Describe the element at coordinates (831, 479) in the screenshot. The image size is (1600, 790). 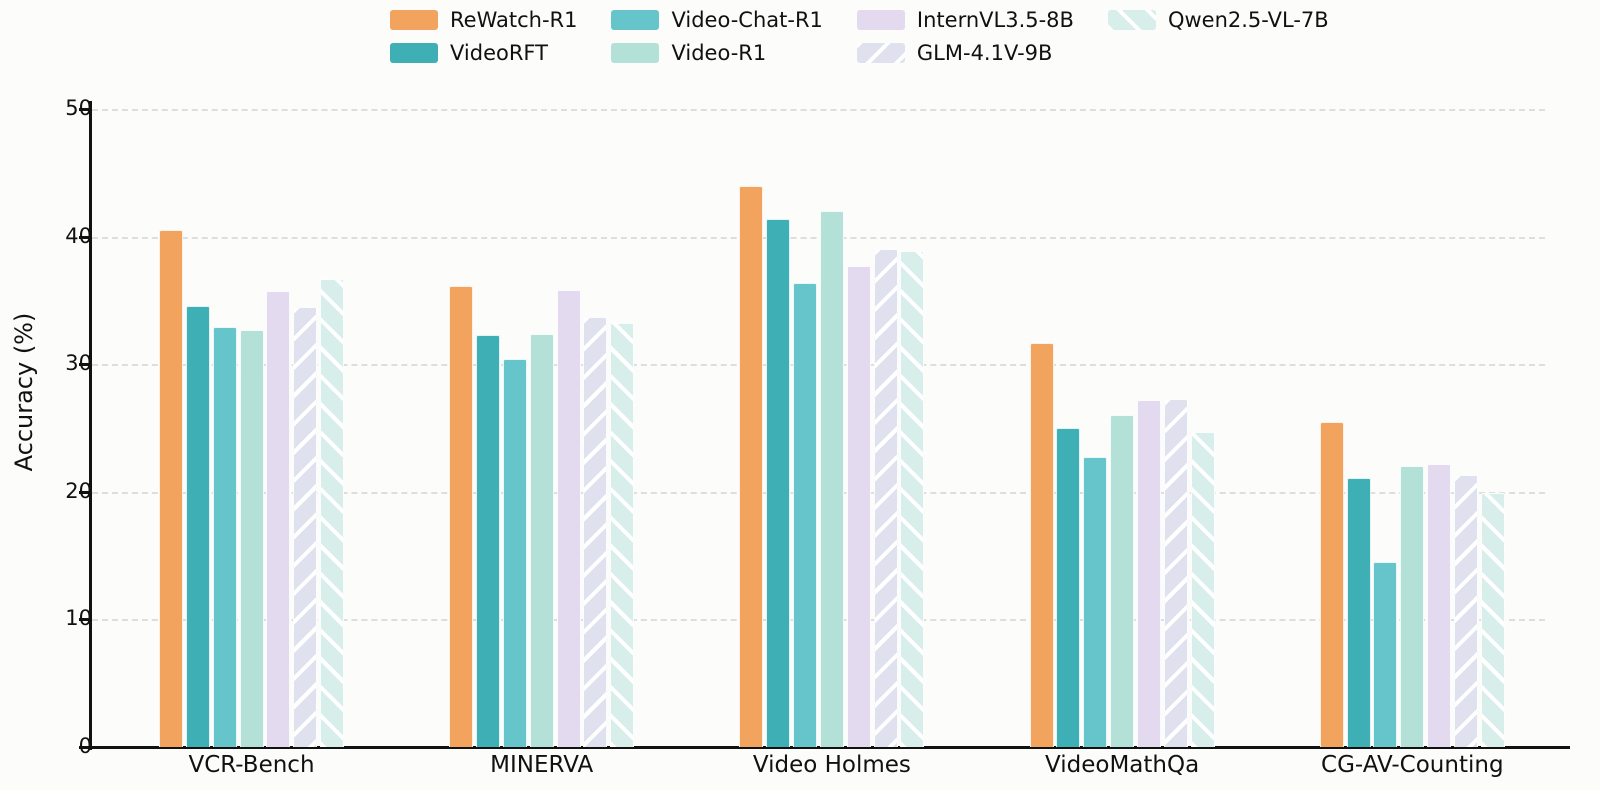
I see `bar-Video-R1-Video Holmes` at that location.